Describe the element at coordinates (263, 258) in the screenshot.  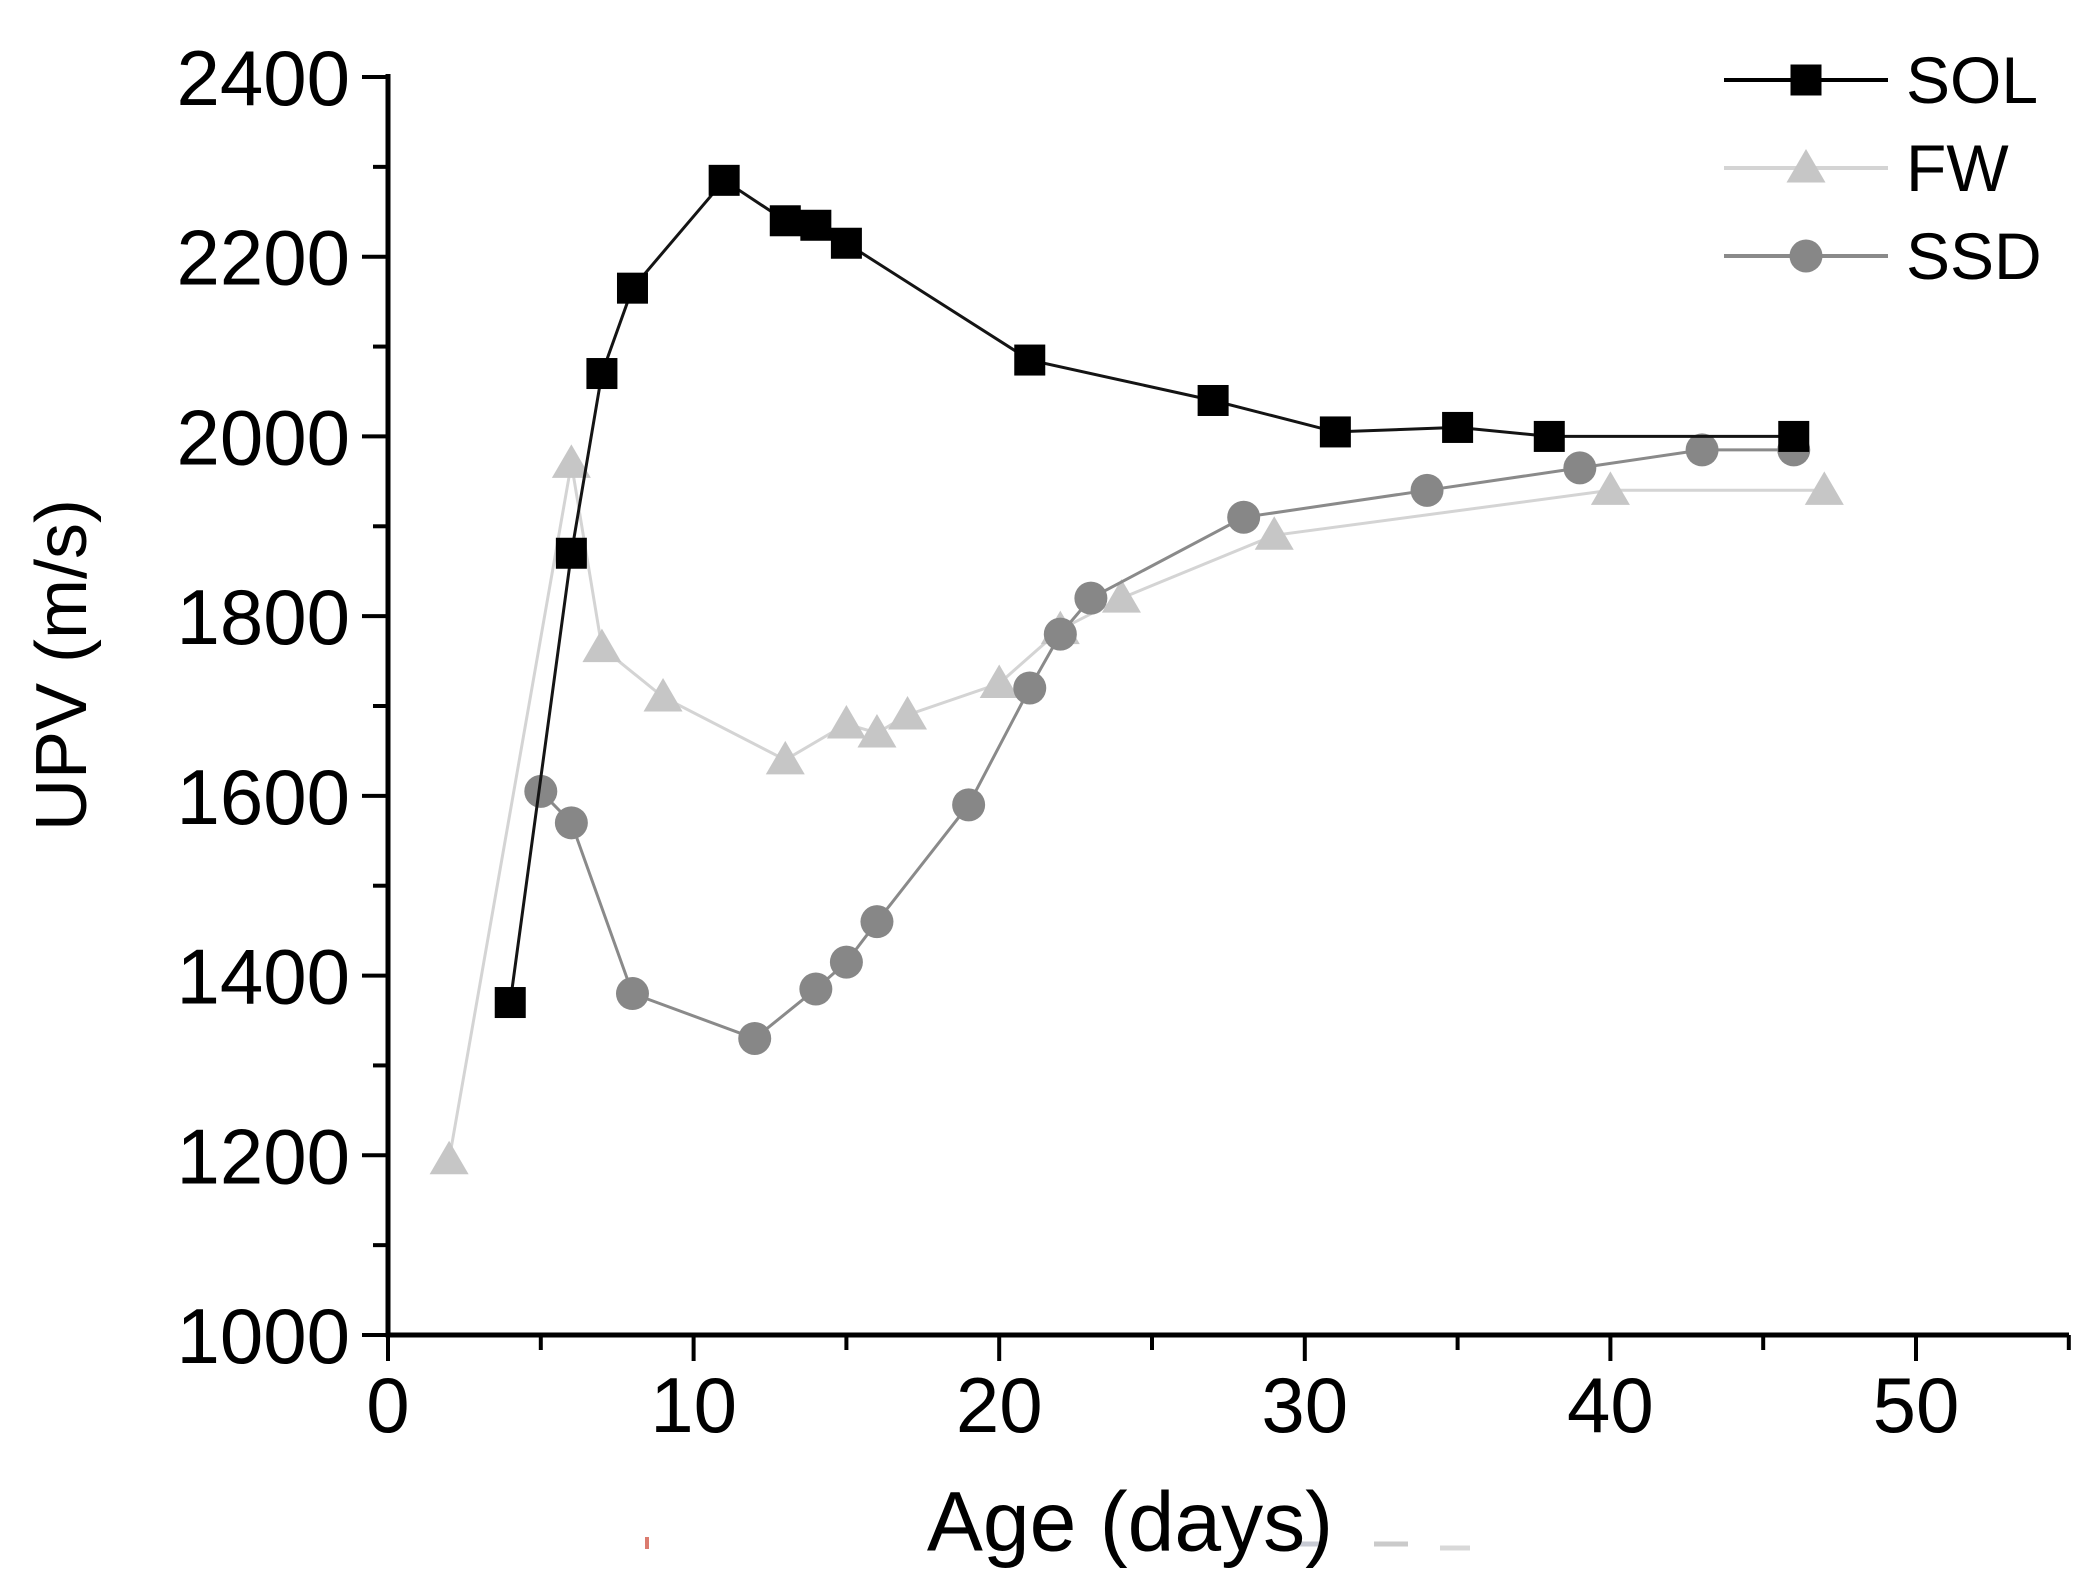
I see `y-tick-label: 2200` at that location.